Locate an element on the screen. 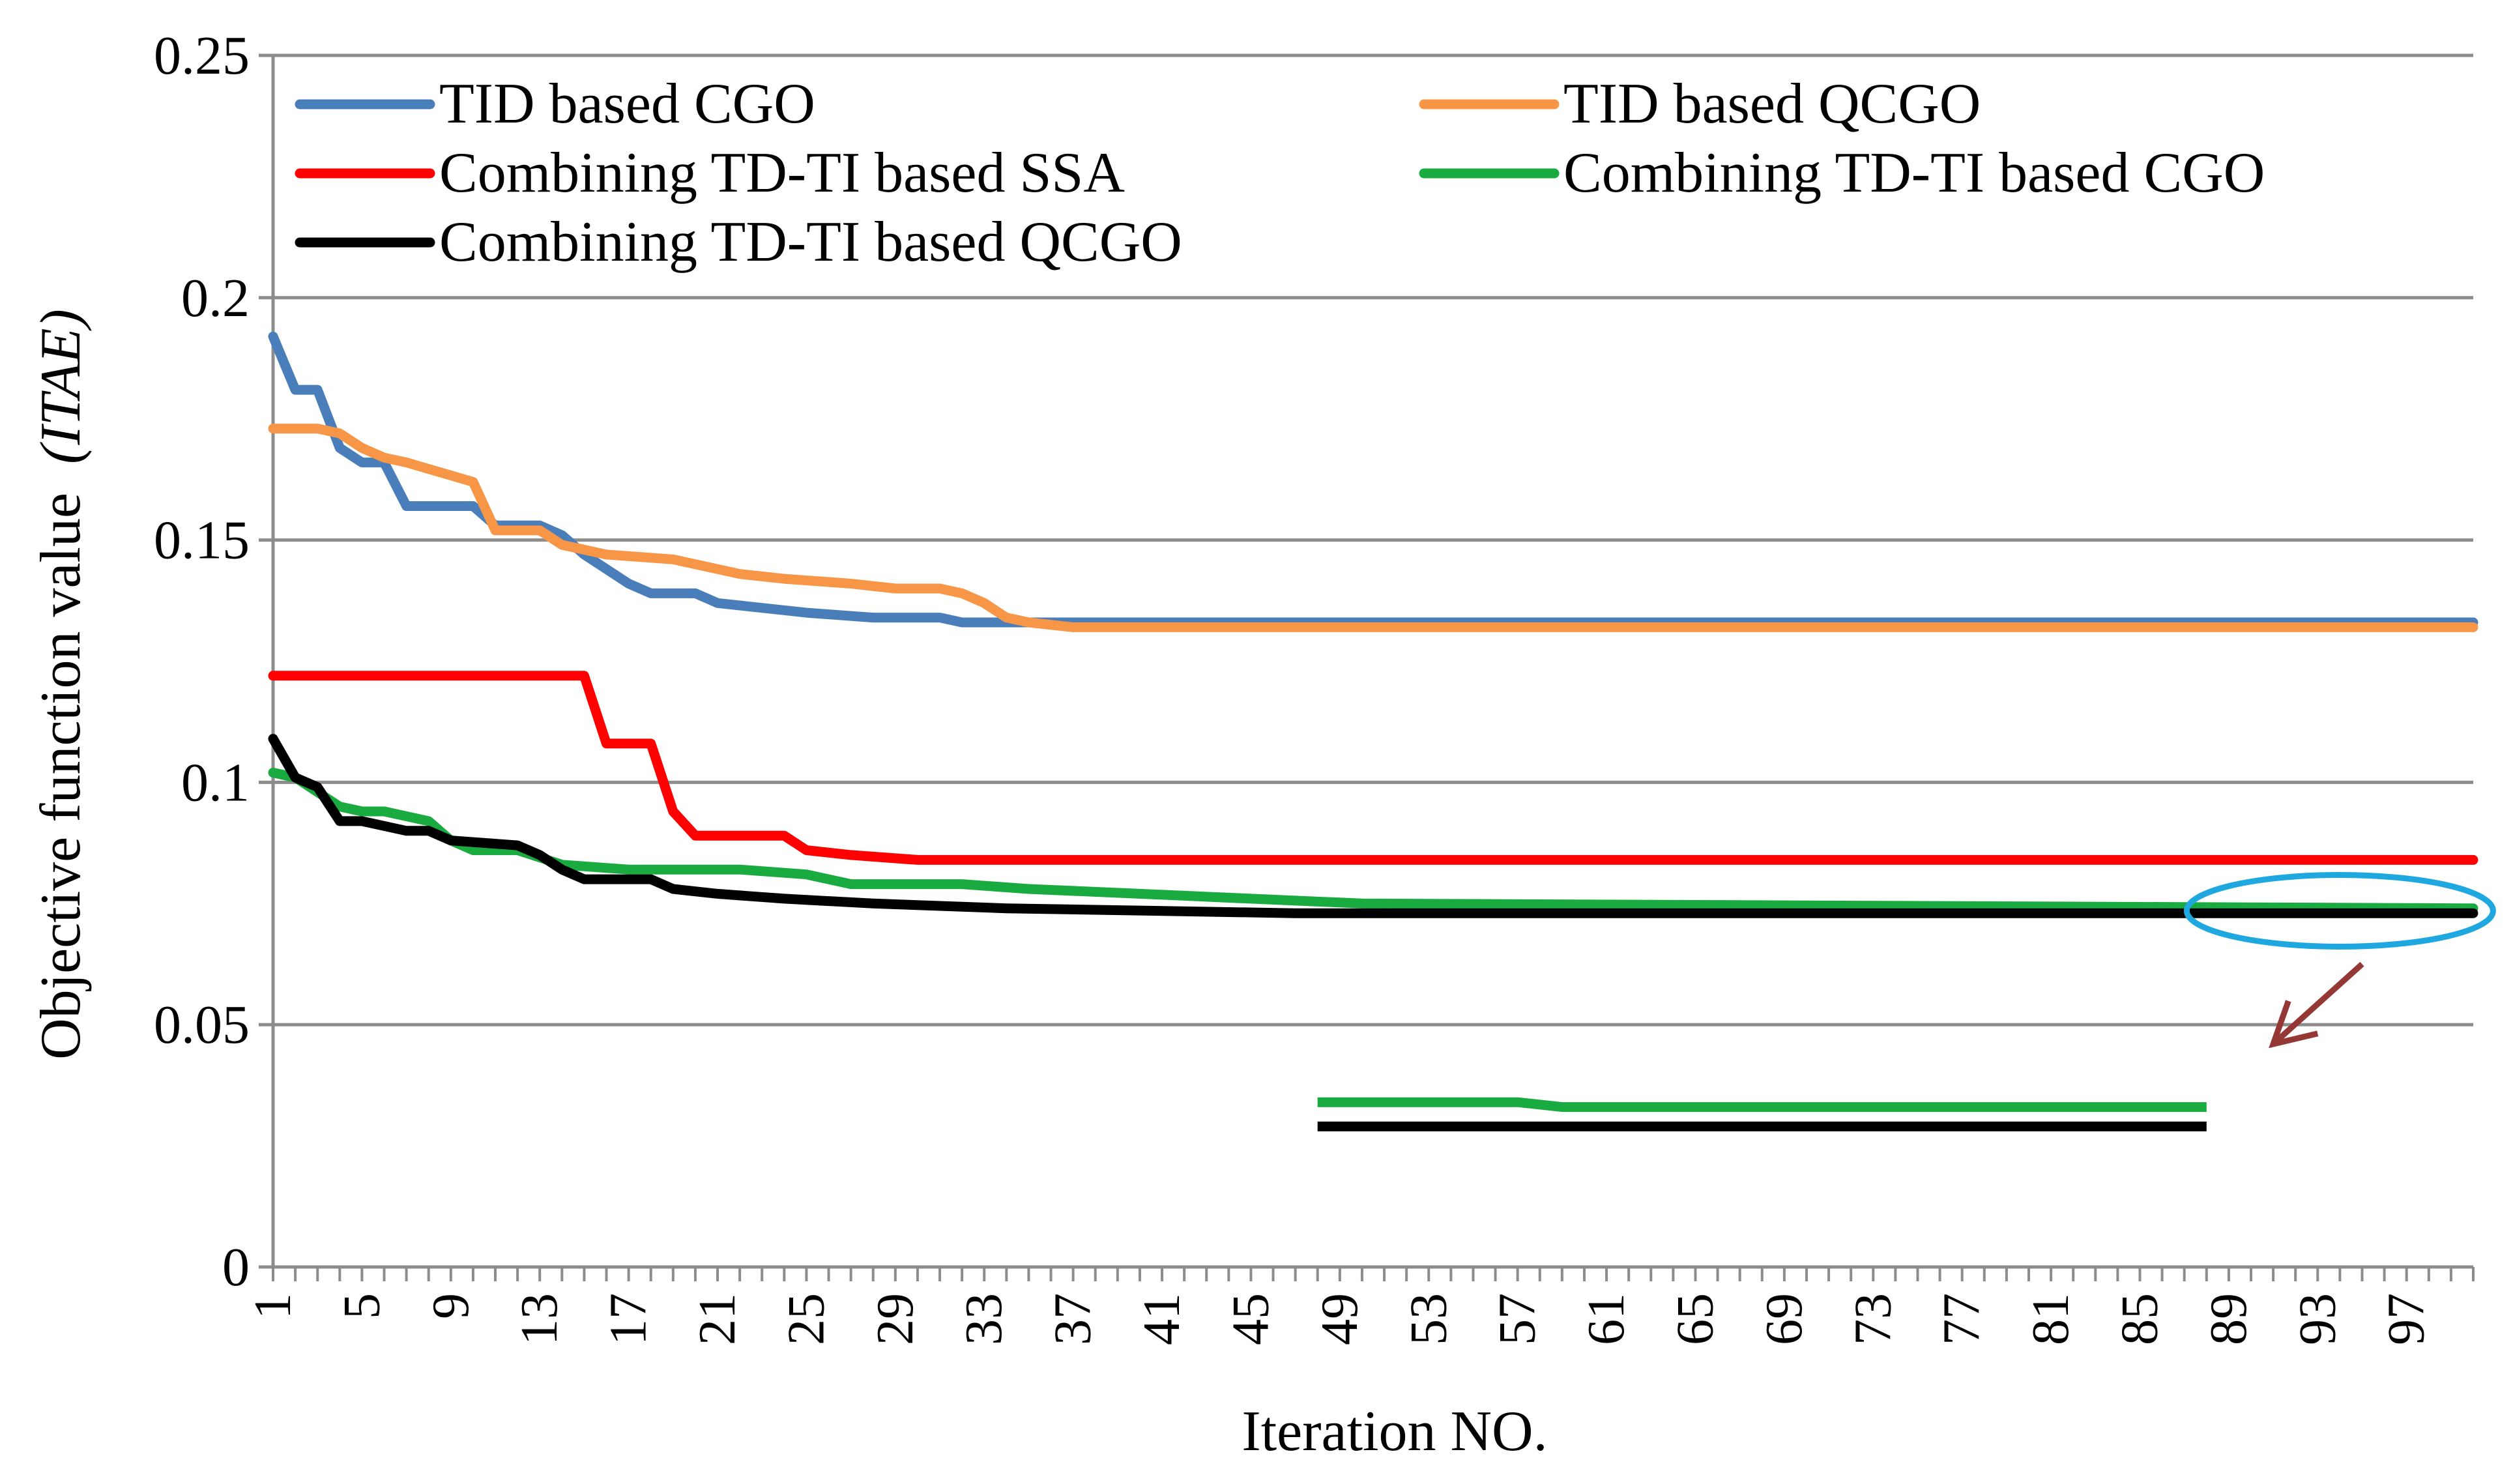  x-tick-label: 21 is located at coordinates (717, 1319).